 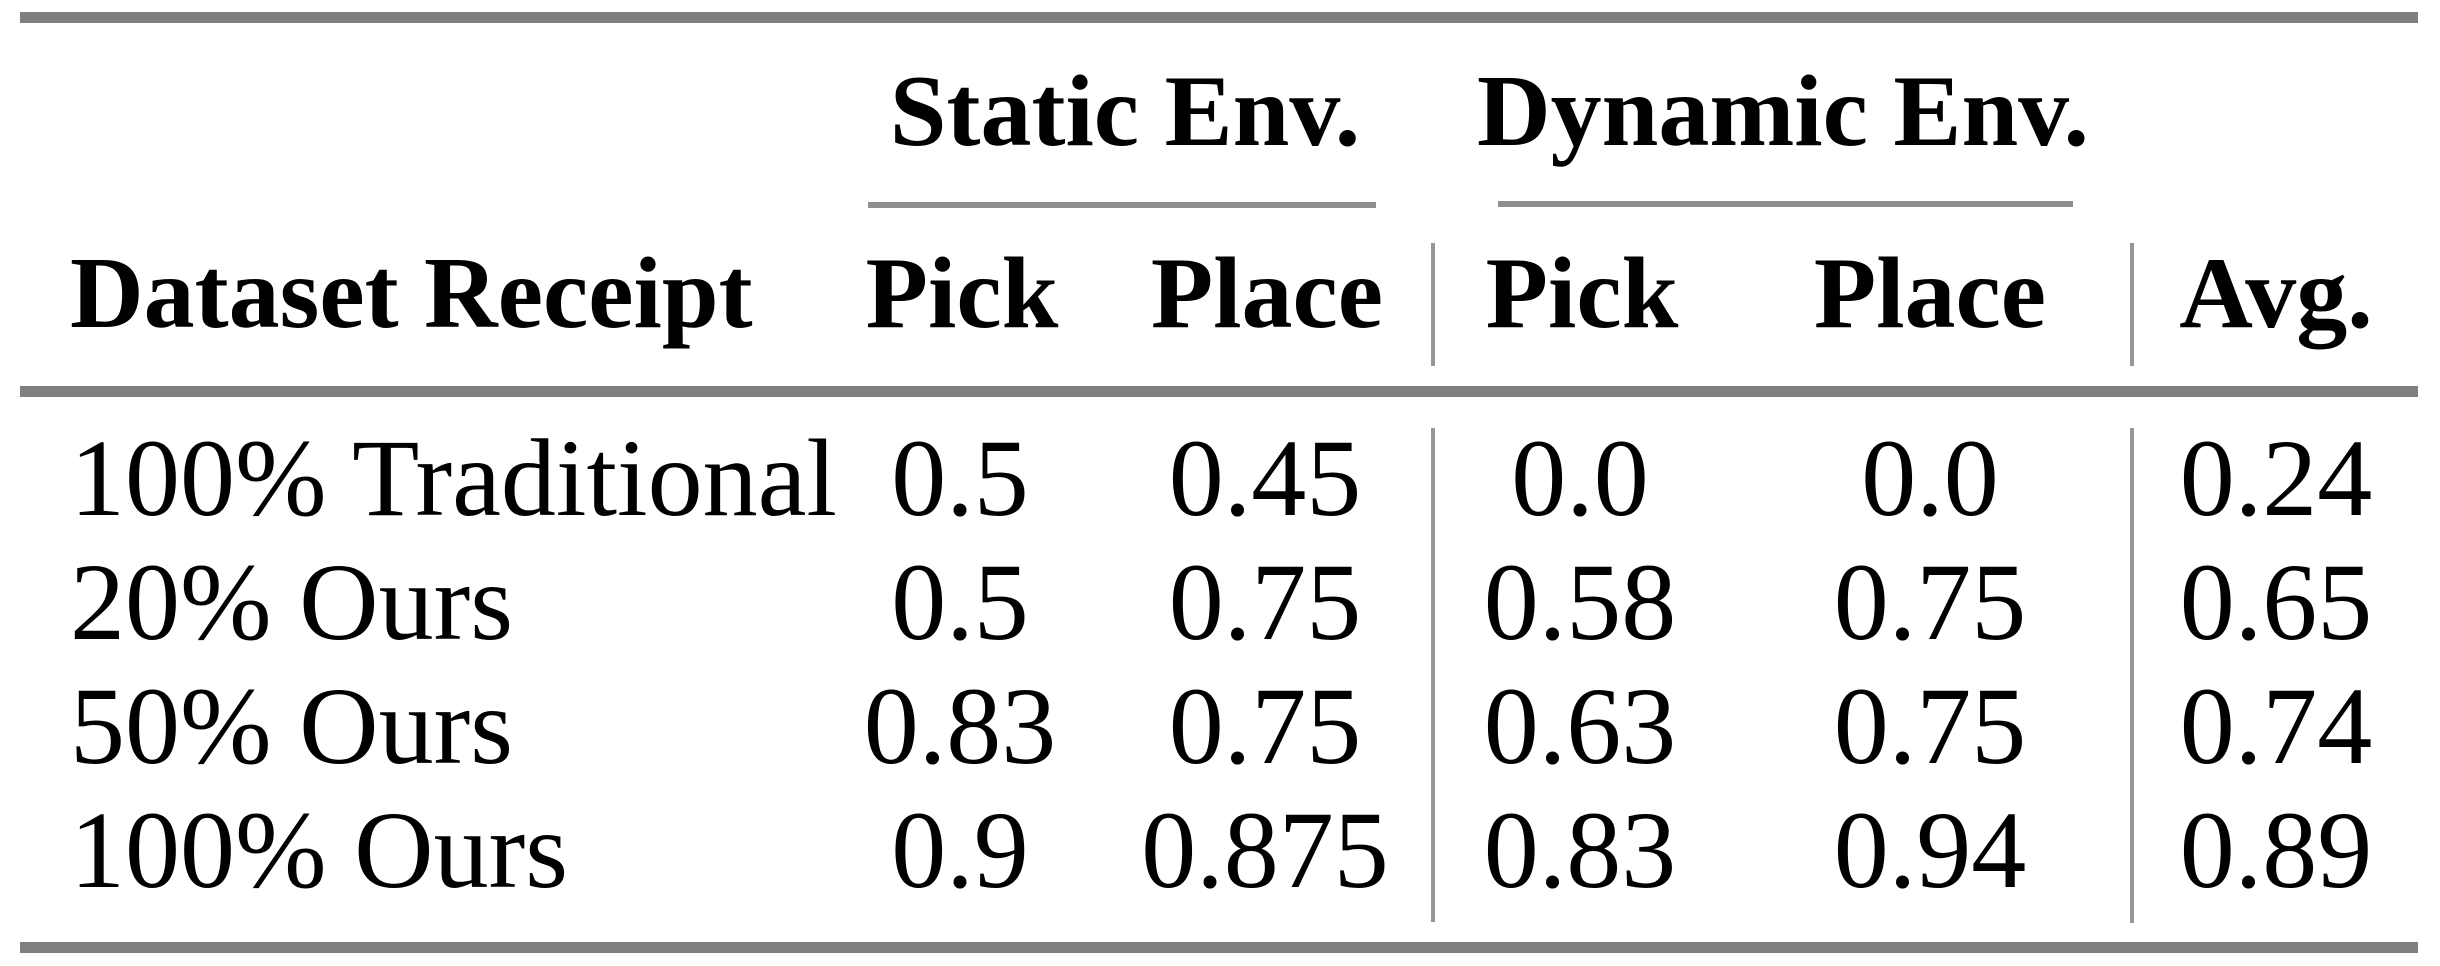 I want to click on row-label: 50% Ours, so click(x=292, y=726).